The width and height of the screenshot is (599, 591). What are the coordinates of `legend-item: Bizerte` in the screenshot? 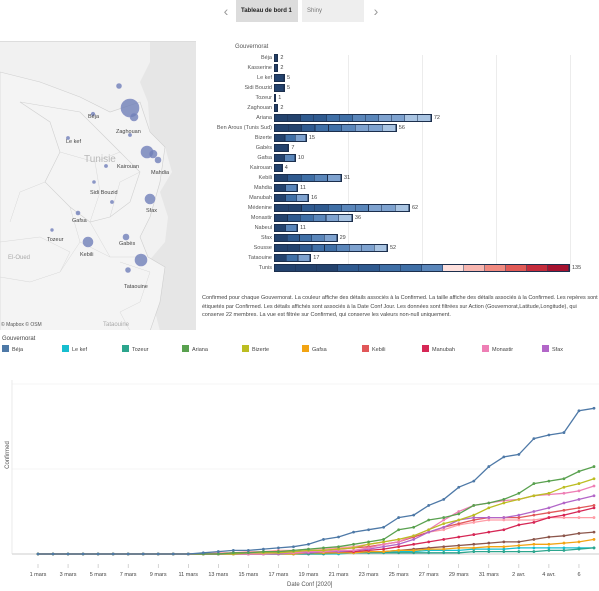 It's located at (255, 350).